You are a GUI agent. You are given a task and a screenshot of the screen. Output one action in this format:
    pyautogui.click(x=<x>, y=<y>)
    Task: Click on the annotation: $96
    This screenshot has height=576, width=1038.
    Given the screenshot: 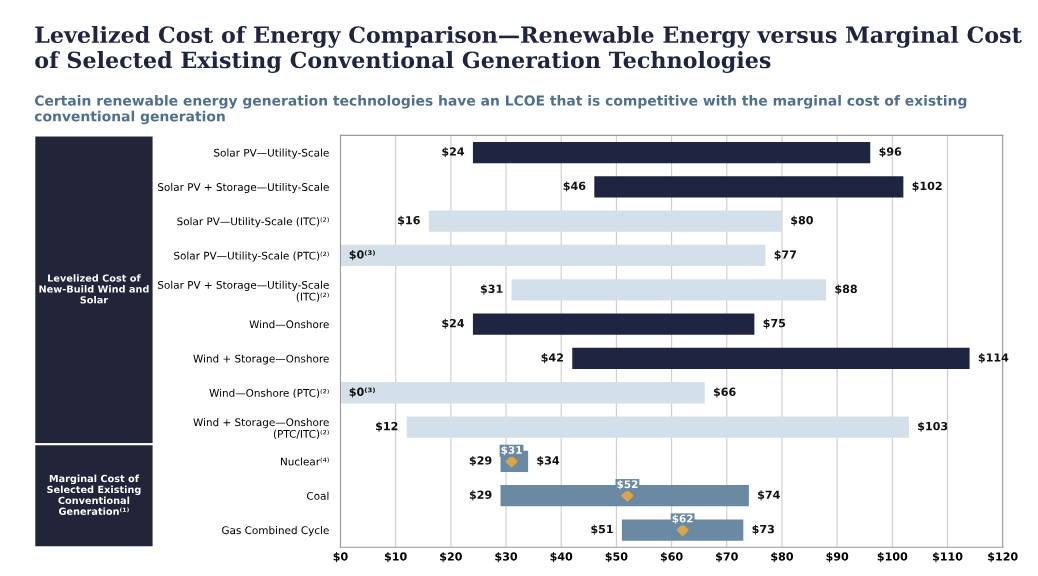 What is the action you would take?
    pyautogui.click(x=890, y=152)
    